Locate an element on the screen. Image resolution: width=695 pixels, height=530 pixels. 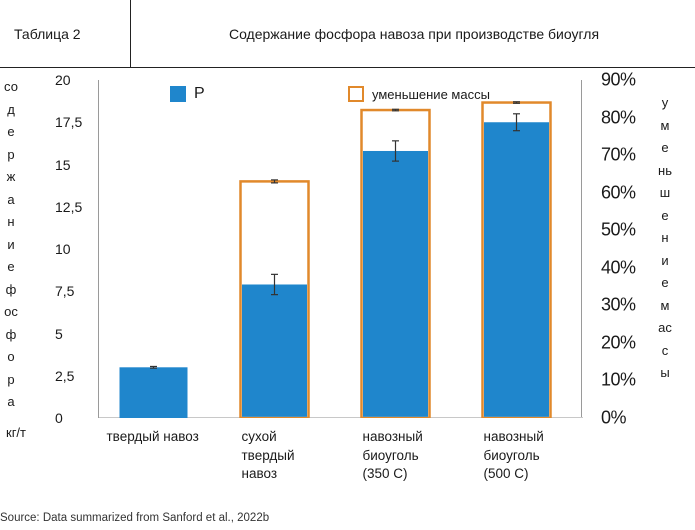
y-tick-left: 17,5 is located at coordinates (69, 122).